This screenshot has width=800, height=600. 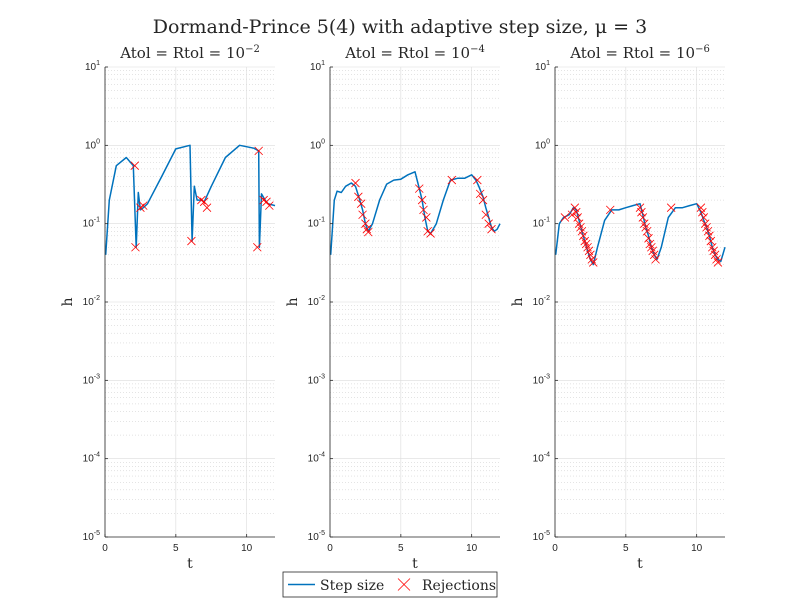 I want to click on legend-x-marker-swatch, so click(x=404, y=584).